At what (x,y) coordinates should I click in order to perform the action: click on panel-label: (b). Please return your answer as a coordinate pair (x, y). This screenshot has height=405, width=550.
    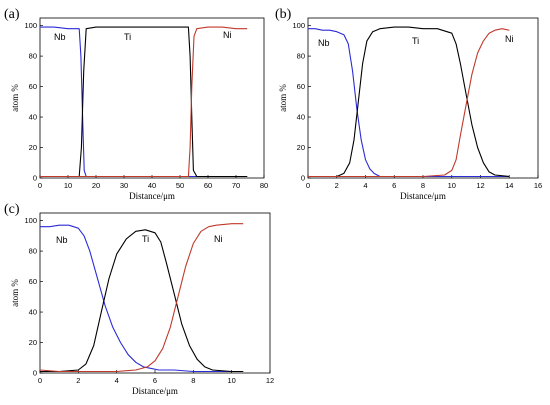
    Looking at the image, I should click on (283, 14).